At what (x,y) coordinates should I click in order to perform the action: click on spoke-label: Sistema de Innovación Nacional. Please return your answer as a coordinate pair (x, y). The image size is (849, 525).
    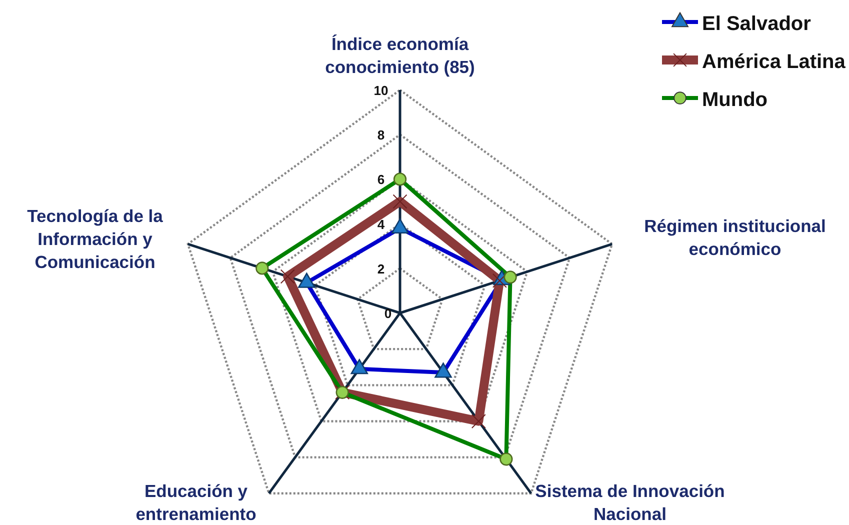
    Looking at the image, I should click on (630, 502).